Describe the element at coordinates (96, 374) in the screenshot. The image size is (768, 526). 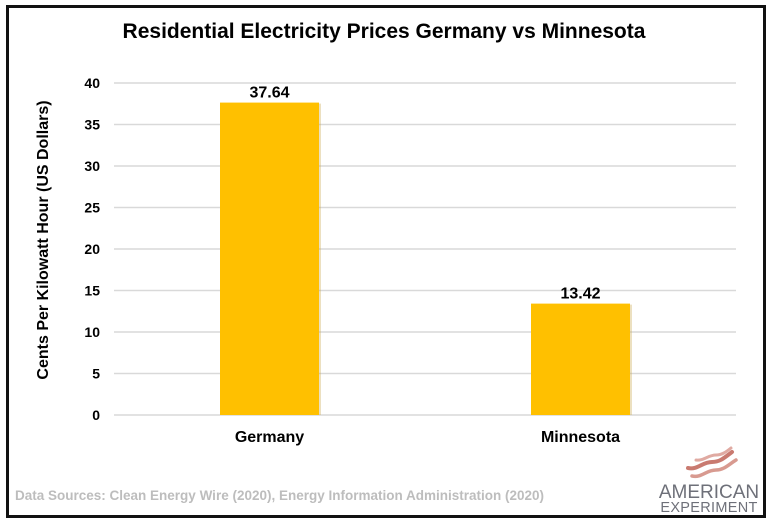
I see `y-tick-label: 5` at that location.